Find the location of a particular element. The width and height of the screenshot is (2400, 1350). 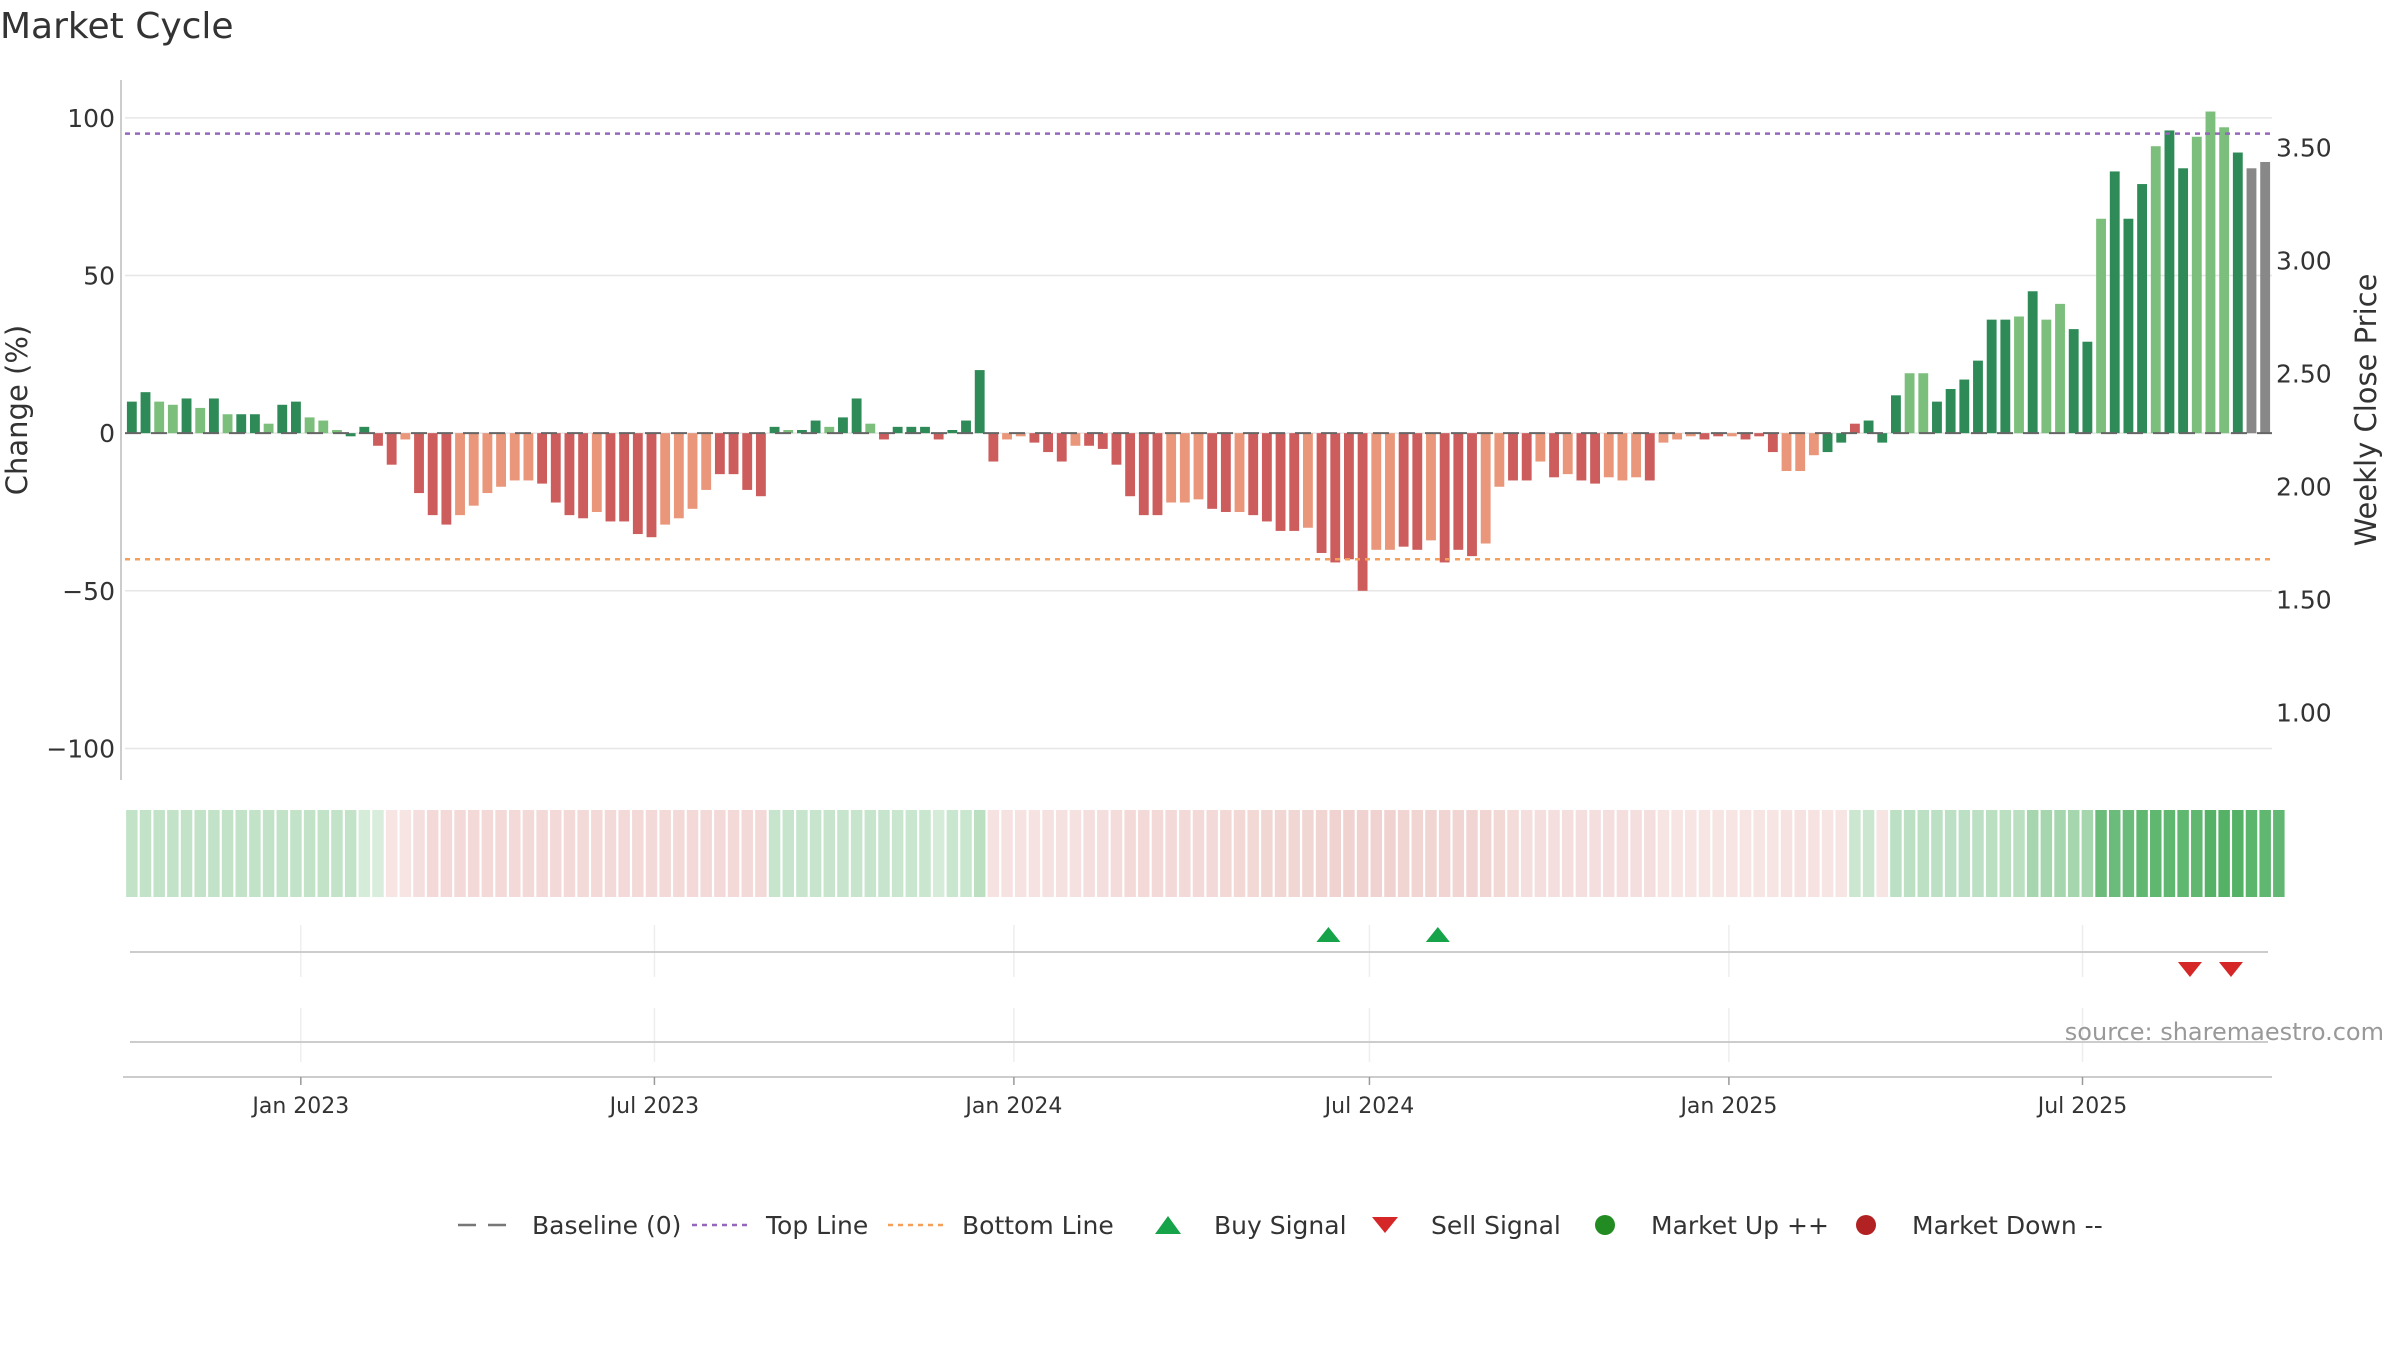

x-tick-label: Jan 2023 is located at coordinates (299, 1106).